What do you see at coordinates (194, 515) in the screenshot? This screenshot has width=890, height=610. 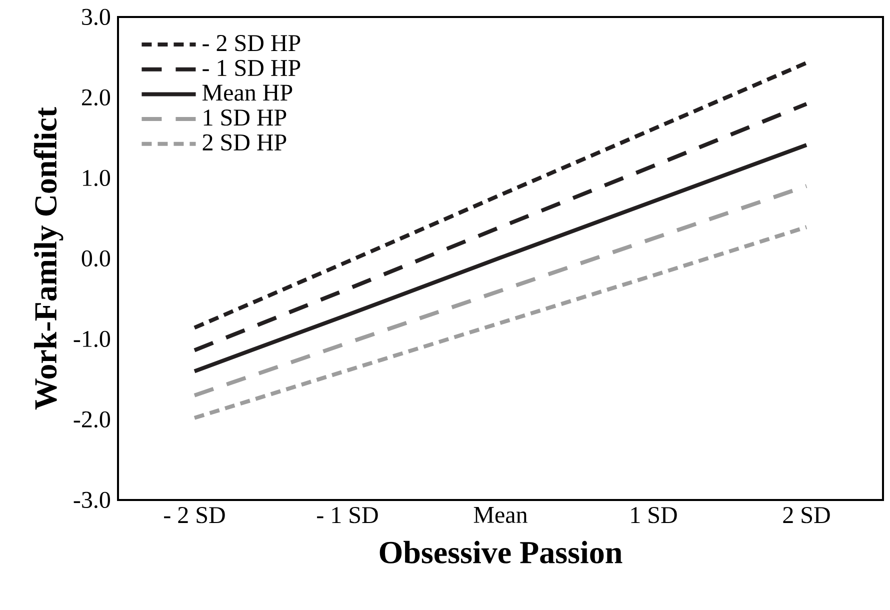 I see `x-tick-label: - 2 SD` at bounding box center [194, 515].